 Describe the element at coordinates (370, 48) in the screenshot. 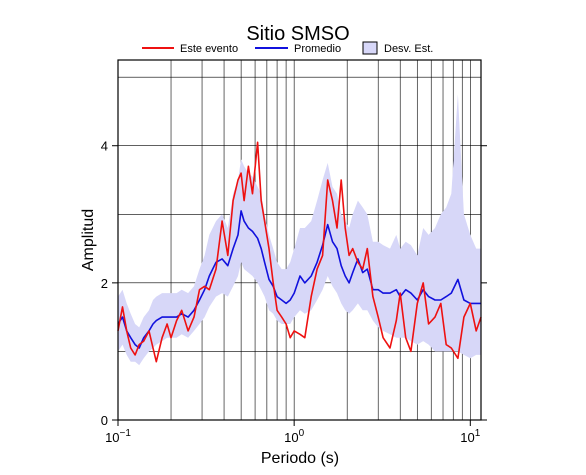

I see `legend-swatch-desv-est` at that location.